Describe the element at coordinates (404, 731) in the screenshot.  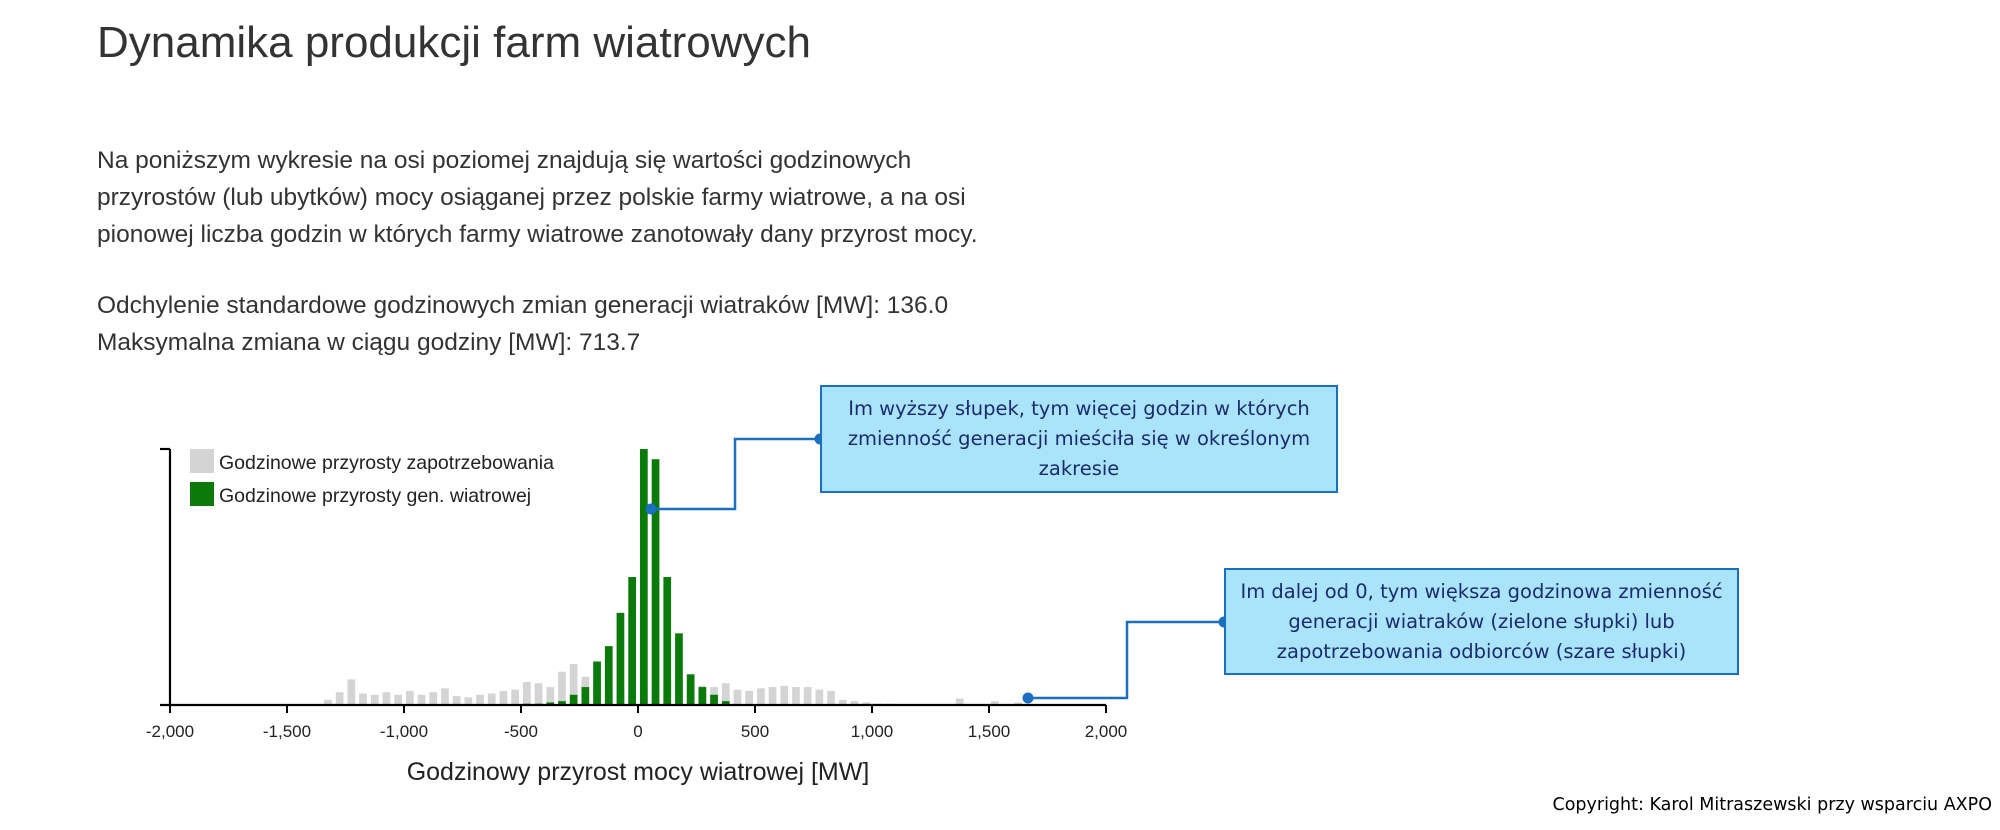
I see `x-tick-label: -1,000` at that location.